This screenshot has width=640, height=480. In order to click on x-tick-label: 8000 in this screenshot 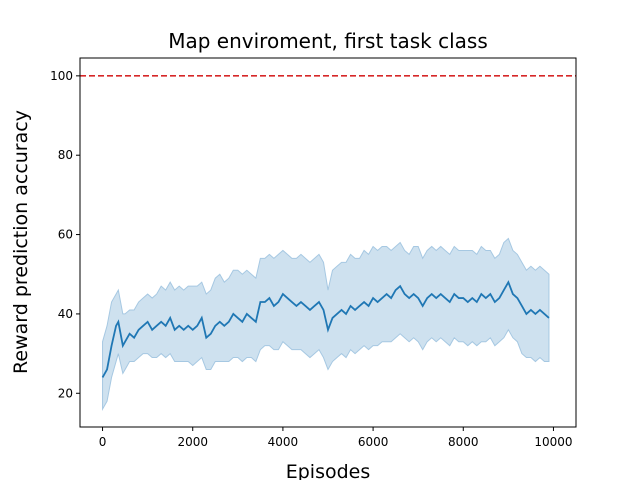, I will do `click(463, 442)`.